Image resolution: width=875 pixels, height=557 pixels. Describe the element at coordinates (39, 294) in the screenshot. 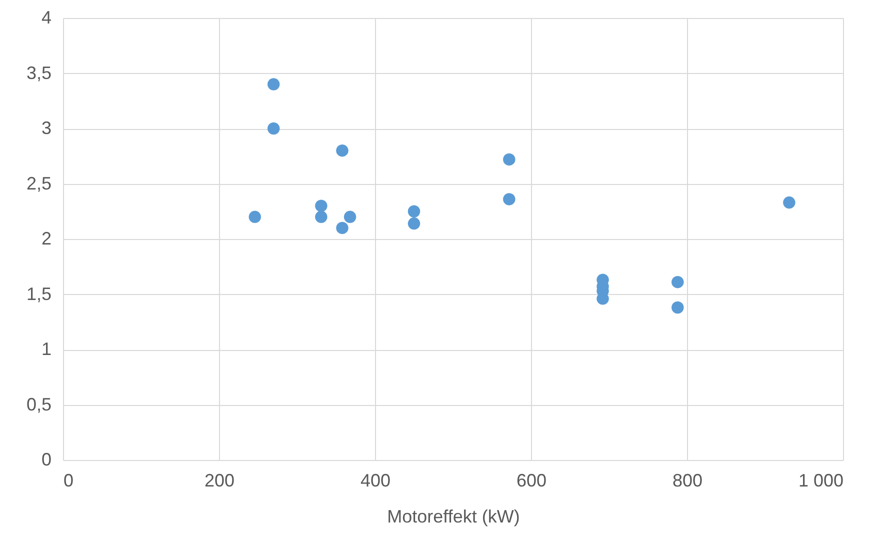

I see `y-tick-label: 1,5` at that location.